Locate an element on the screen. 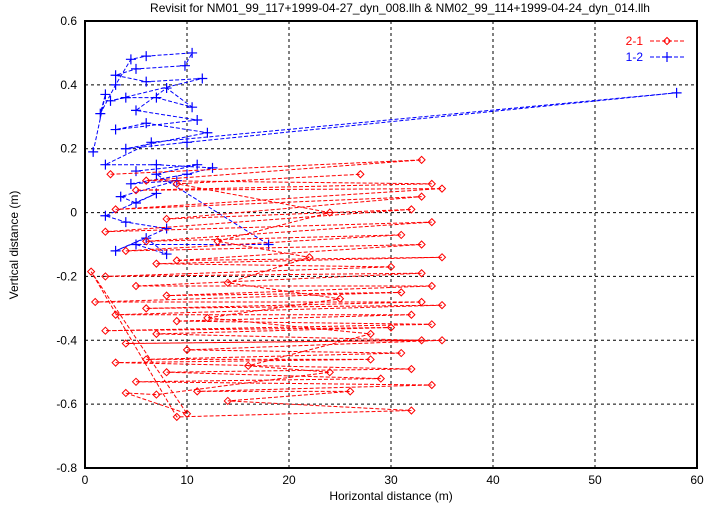  x-tick-label: 60 is located at coordinates (697, 480).